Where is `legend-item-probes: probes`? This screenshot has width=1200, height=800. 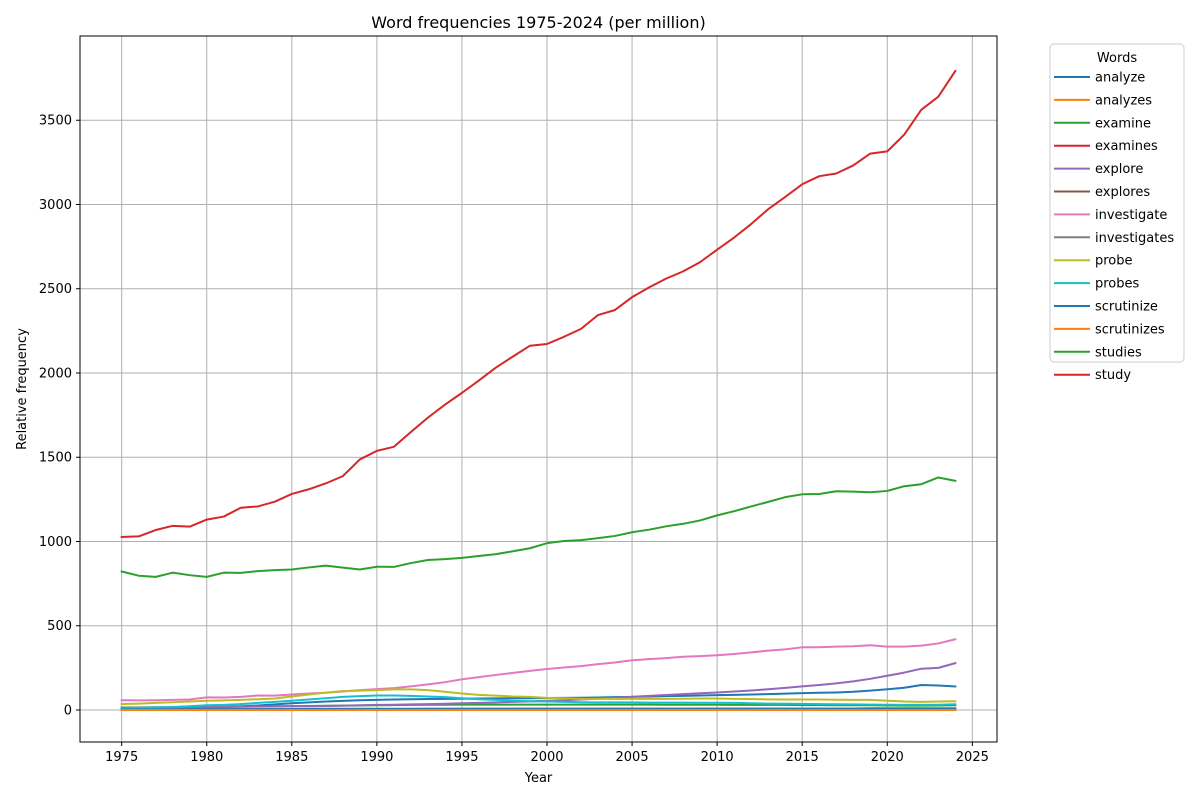 legend-item-probes: probes is located at coordinates (1097, 284).